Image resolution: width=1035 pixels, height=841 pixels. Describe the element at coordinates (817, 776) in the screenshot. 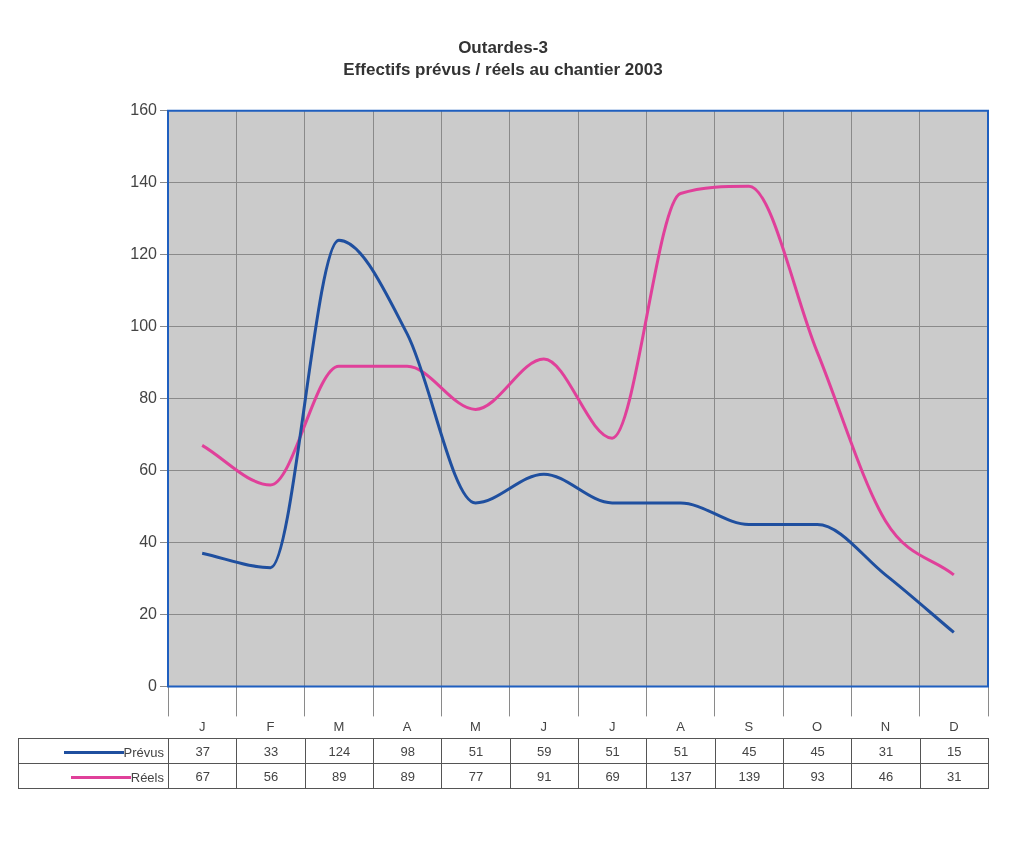

I see `data-label: 93` at that location.